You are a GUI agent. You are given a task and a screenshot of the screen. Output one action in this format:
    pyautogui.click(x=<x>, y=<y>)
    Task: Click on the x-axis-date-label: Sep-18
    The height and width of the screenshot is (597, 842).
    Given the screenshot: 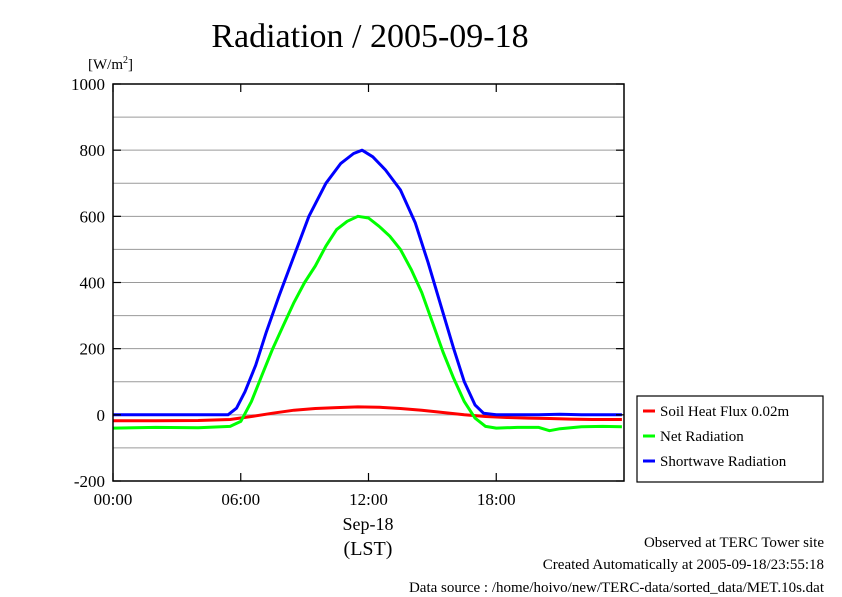 What is the action you would take?
    pyautogui.click(x=368, y=524)
    